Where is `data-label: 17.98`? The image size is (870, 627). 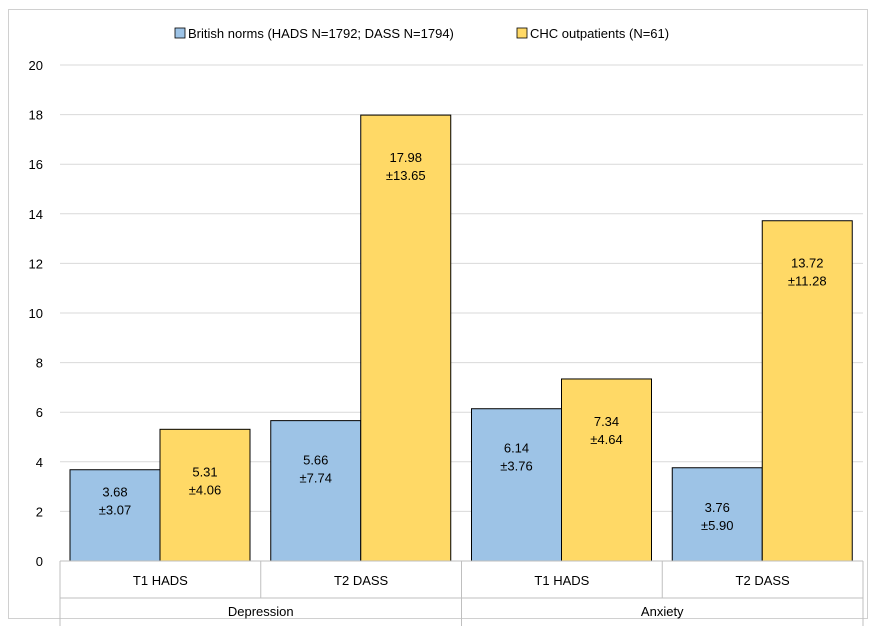
data-label: 17.98 is located at coordinates (405, 157).